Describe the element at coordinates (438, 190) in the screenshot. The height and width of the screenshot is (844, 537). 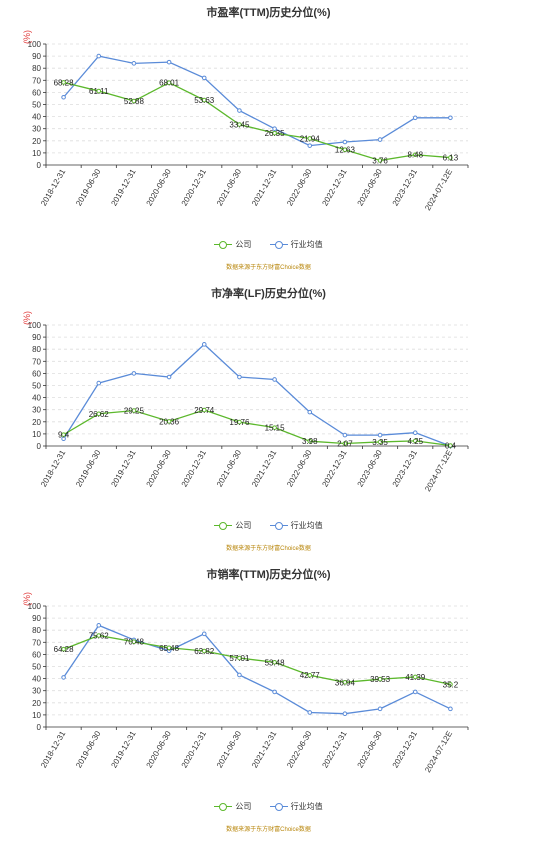
I see `x-tick-label: 2024-07-12E` at that location.